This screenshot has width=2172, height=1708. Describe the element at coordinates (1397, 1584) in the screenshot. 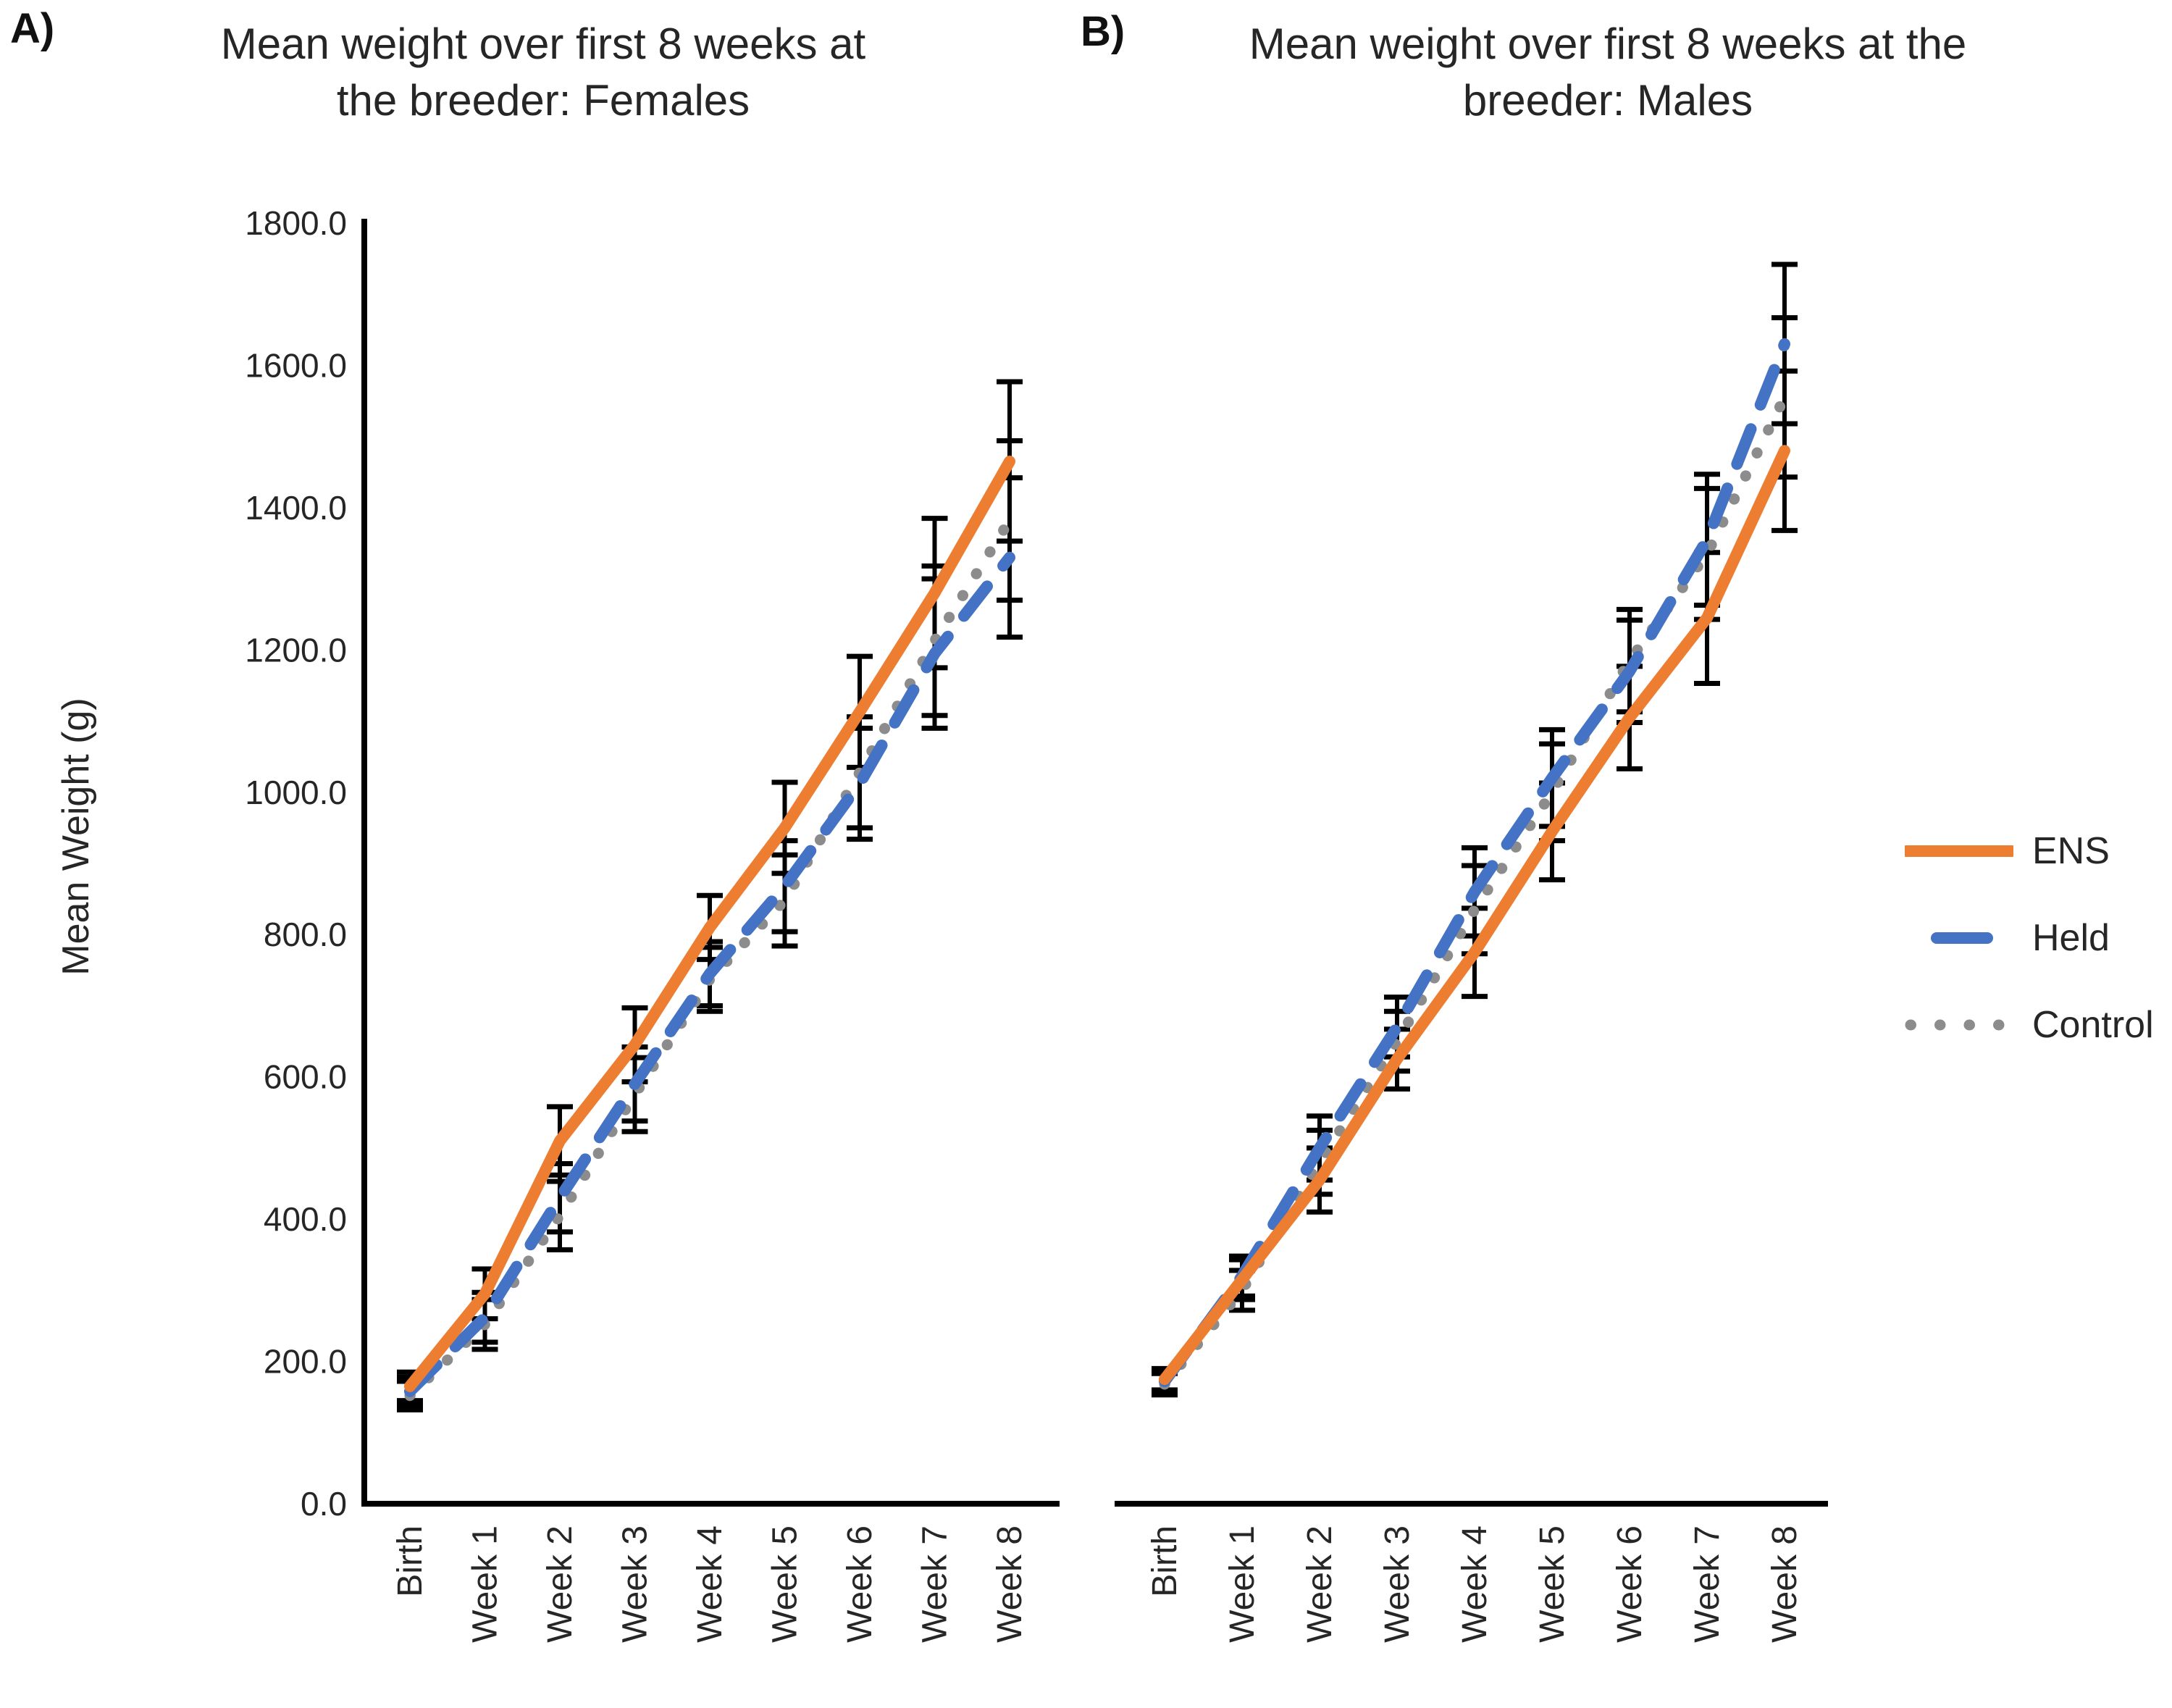

I see `panel-b-category-label: Week 3` at that location.